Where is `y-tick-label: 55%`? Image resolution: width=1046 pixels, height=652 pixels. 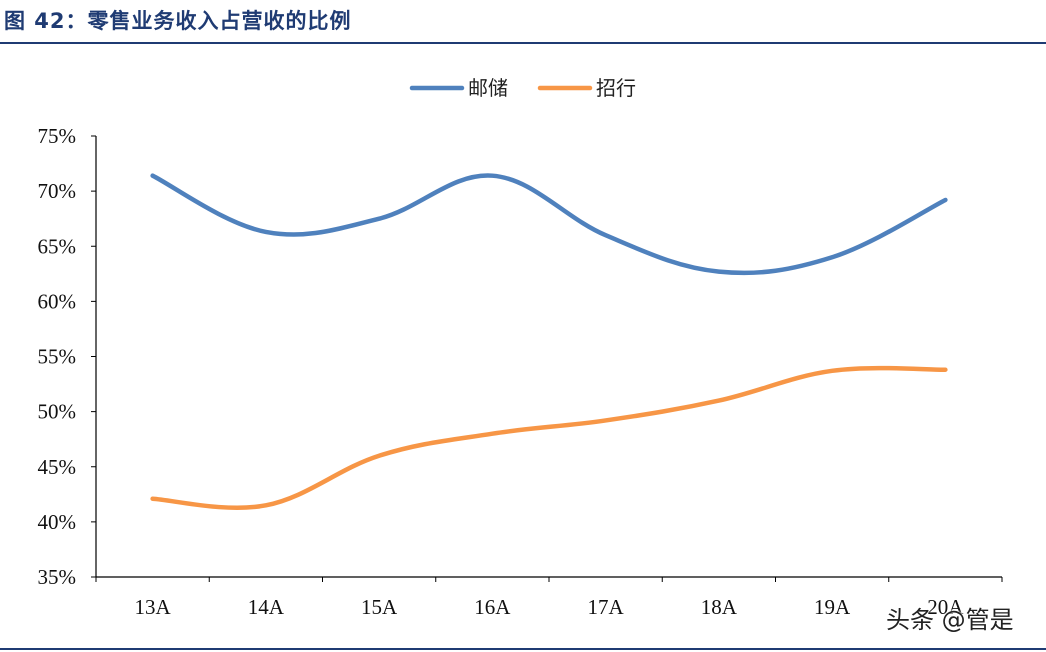
y-tick-label: 55% is located at coordinates (57, 357).